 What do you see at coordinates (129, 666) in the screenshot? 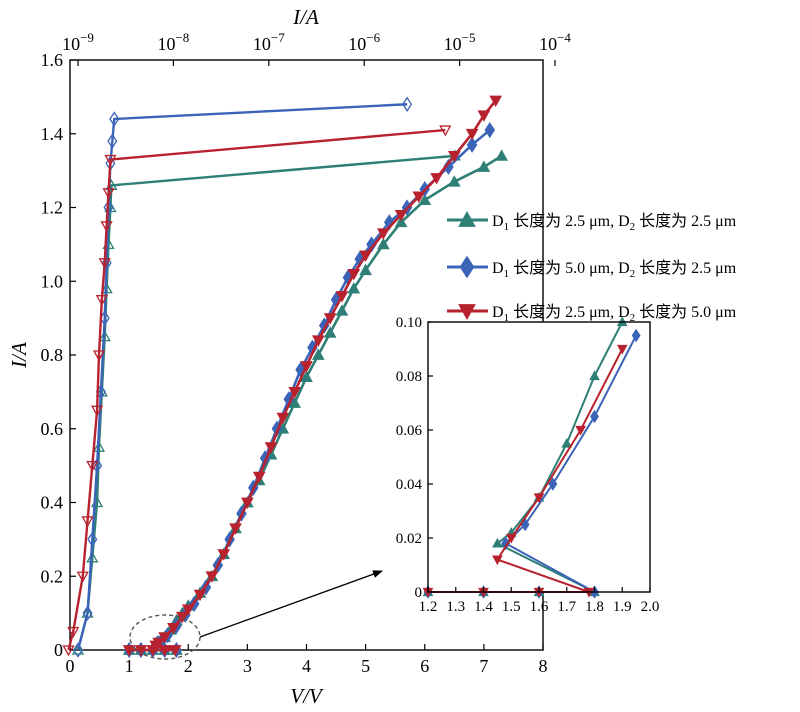
I see `x-tick-label: 1` at bounding box center [129, 666].